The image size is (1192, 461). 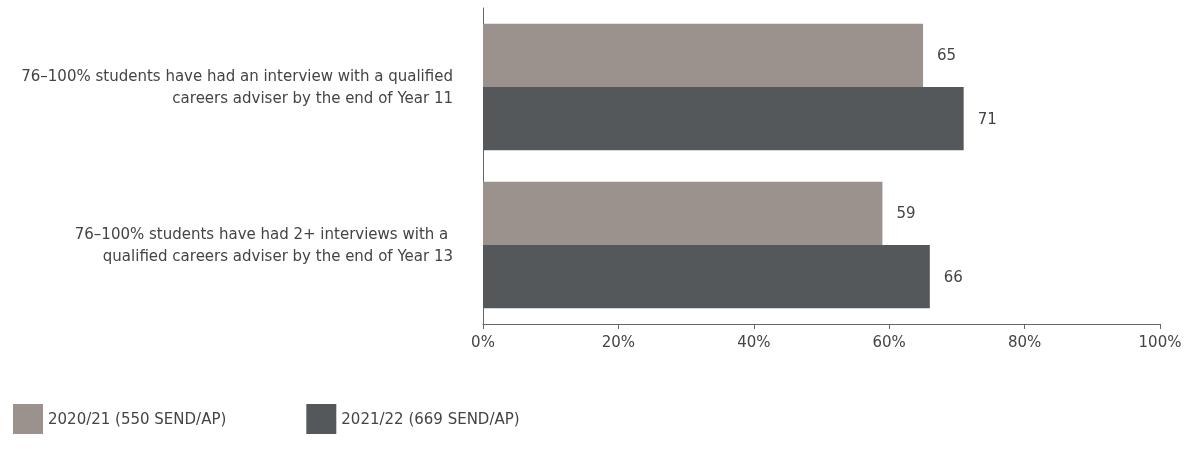 I want to click on x-tick-label: 80%, so click(x=1024, y=341).